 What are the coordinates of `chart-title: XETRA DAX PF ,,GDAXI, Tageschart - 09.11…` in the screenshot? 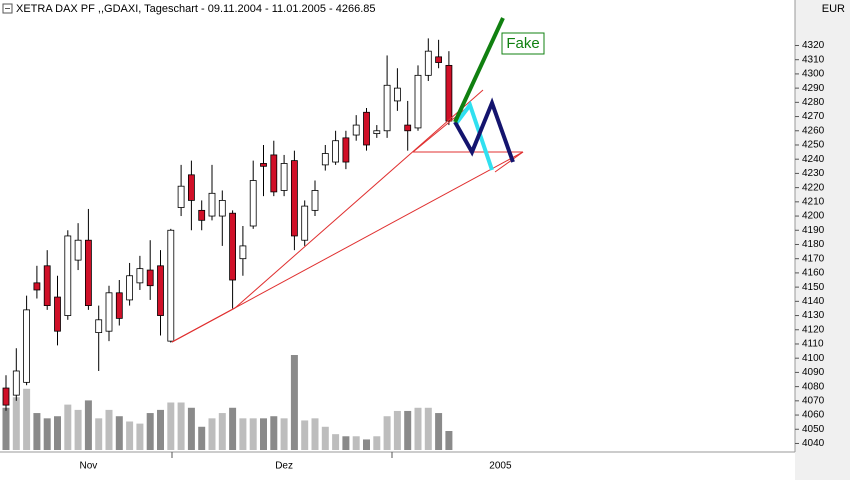 It's located at (196, 9).